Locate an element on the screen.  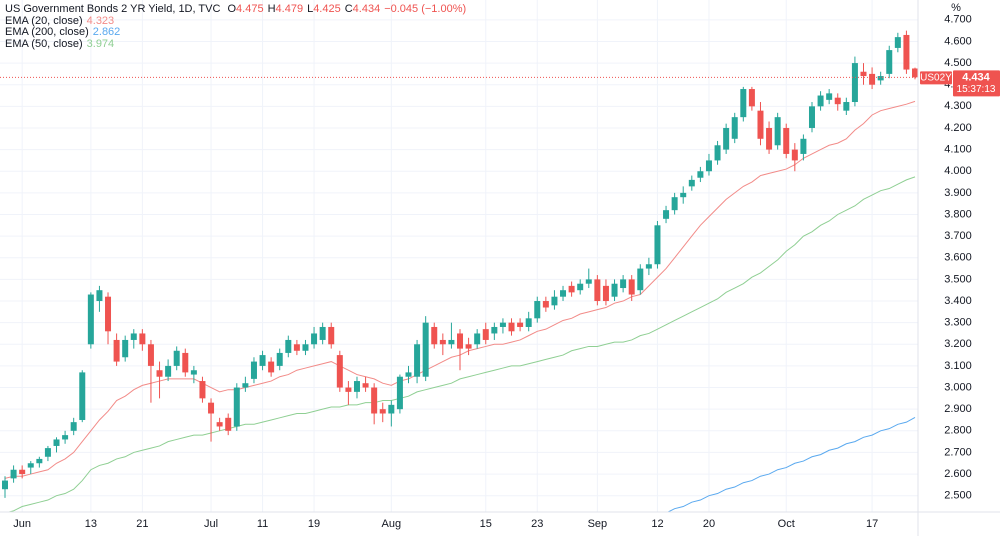
legend-entry: EMA (200, close) 2.862 is located at coordinates (235, 32).